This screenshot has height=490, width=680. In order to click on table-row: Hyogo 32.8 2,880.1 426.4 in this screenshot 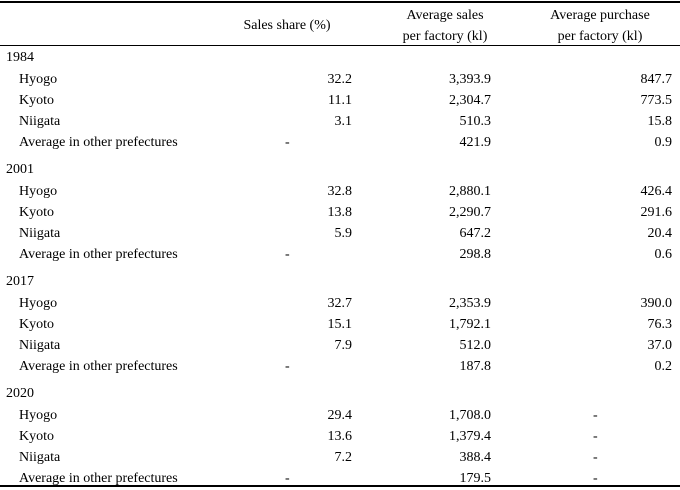, I will do `click(340, 191)`.